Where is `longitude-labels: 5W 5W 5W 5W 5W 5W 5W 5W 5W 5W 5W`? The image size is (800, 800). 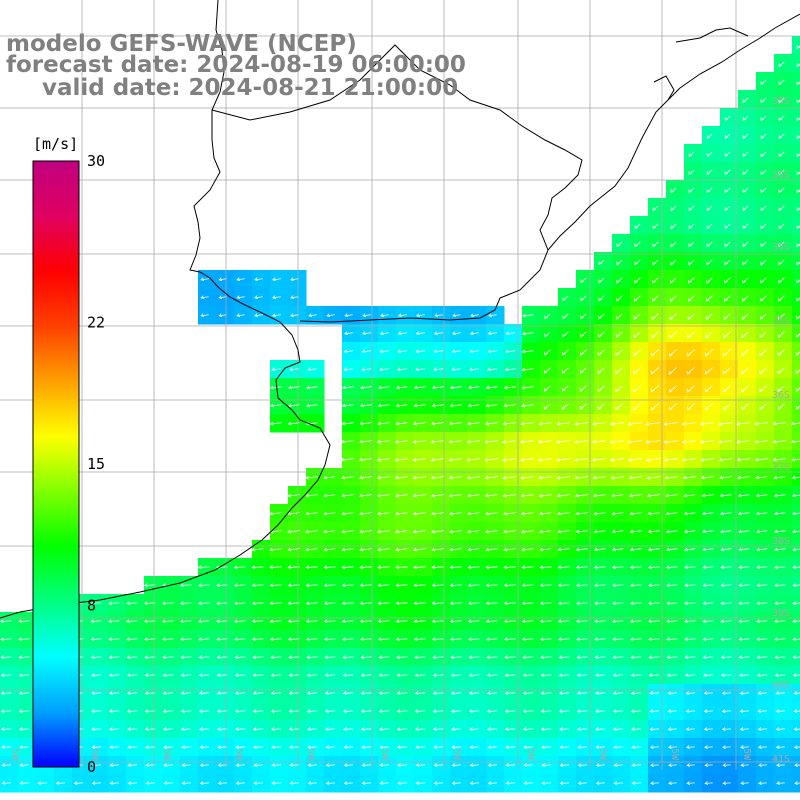 longitude-labels: 5W 5W 5W 5W 5W 5W 5W 5W 5W 5W 5W is located at coordinates (380, 754).